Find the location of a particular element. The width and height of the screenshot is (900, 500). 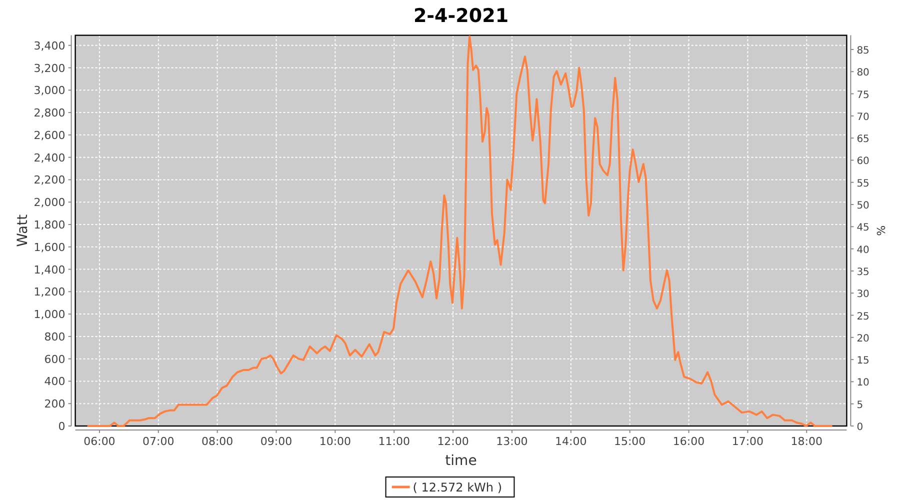

y2-tick-label: 35 is located at coordinates (863, 272).